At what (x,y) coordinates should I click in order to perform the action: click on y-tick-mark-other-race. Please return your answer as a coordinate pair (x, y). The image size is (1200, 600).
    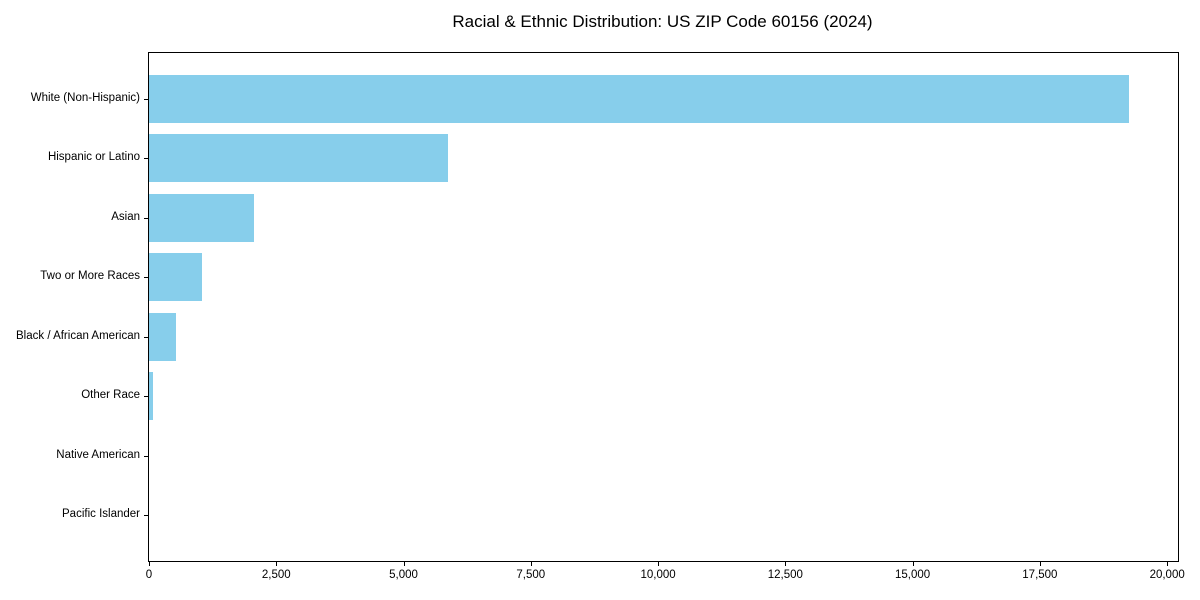
    Looking at the image, I should click on (146, 397).